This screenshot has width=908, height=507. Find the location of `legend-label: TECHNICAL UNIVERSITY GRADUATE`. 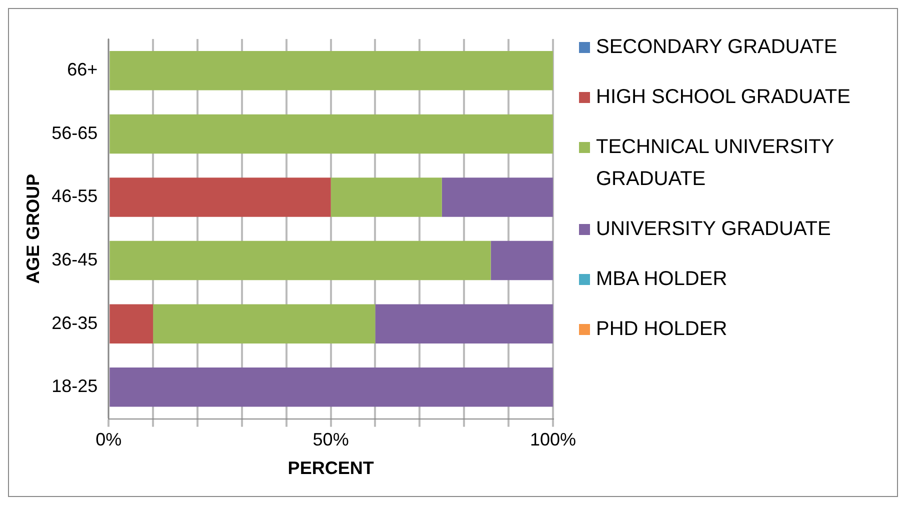

legend-label: TECHNICAL UNIVERSITY GRADUATE is located at coordinates (715, 163).